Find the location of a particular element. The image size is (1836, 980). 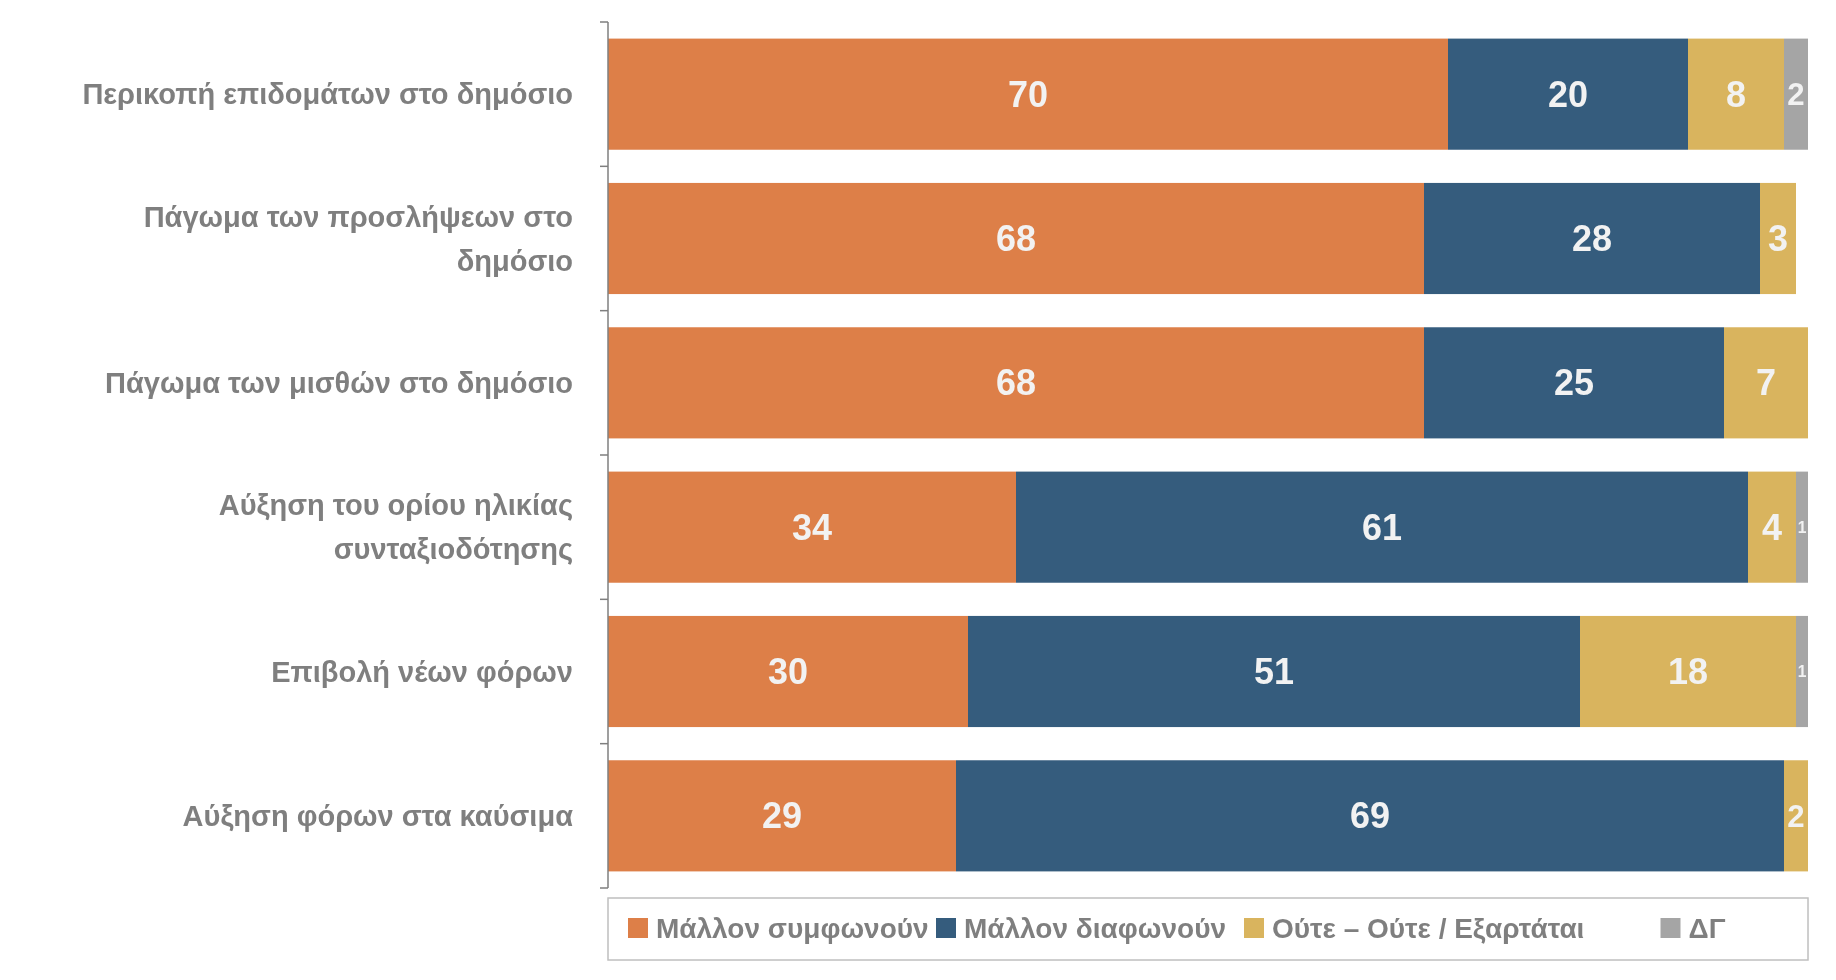

data-label: 3 is located at coordinates (1778, 239).